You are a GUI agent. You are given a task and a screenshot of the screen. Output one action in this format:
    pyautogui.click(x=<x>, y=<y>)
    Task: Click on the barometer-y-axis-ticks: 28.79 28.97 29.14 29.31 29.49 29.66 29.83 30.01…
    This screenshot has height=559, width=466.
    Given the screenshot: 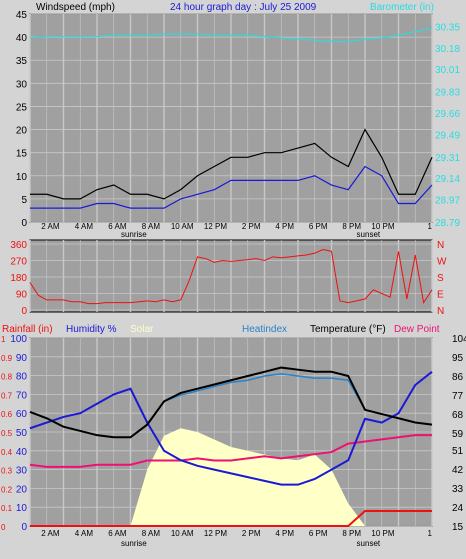 What is the action you would take?
    pyautogui.click(x=447, y=126)
    